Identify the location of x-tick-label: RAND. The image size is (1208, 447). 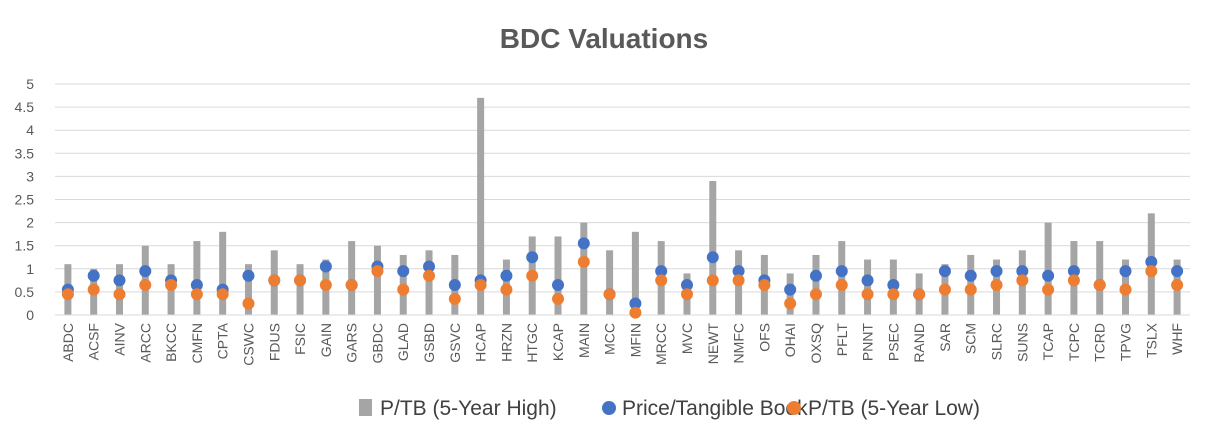
(919, 343).